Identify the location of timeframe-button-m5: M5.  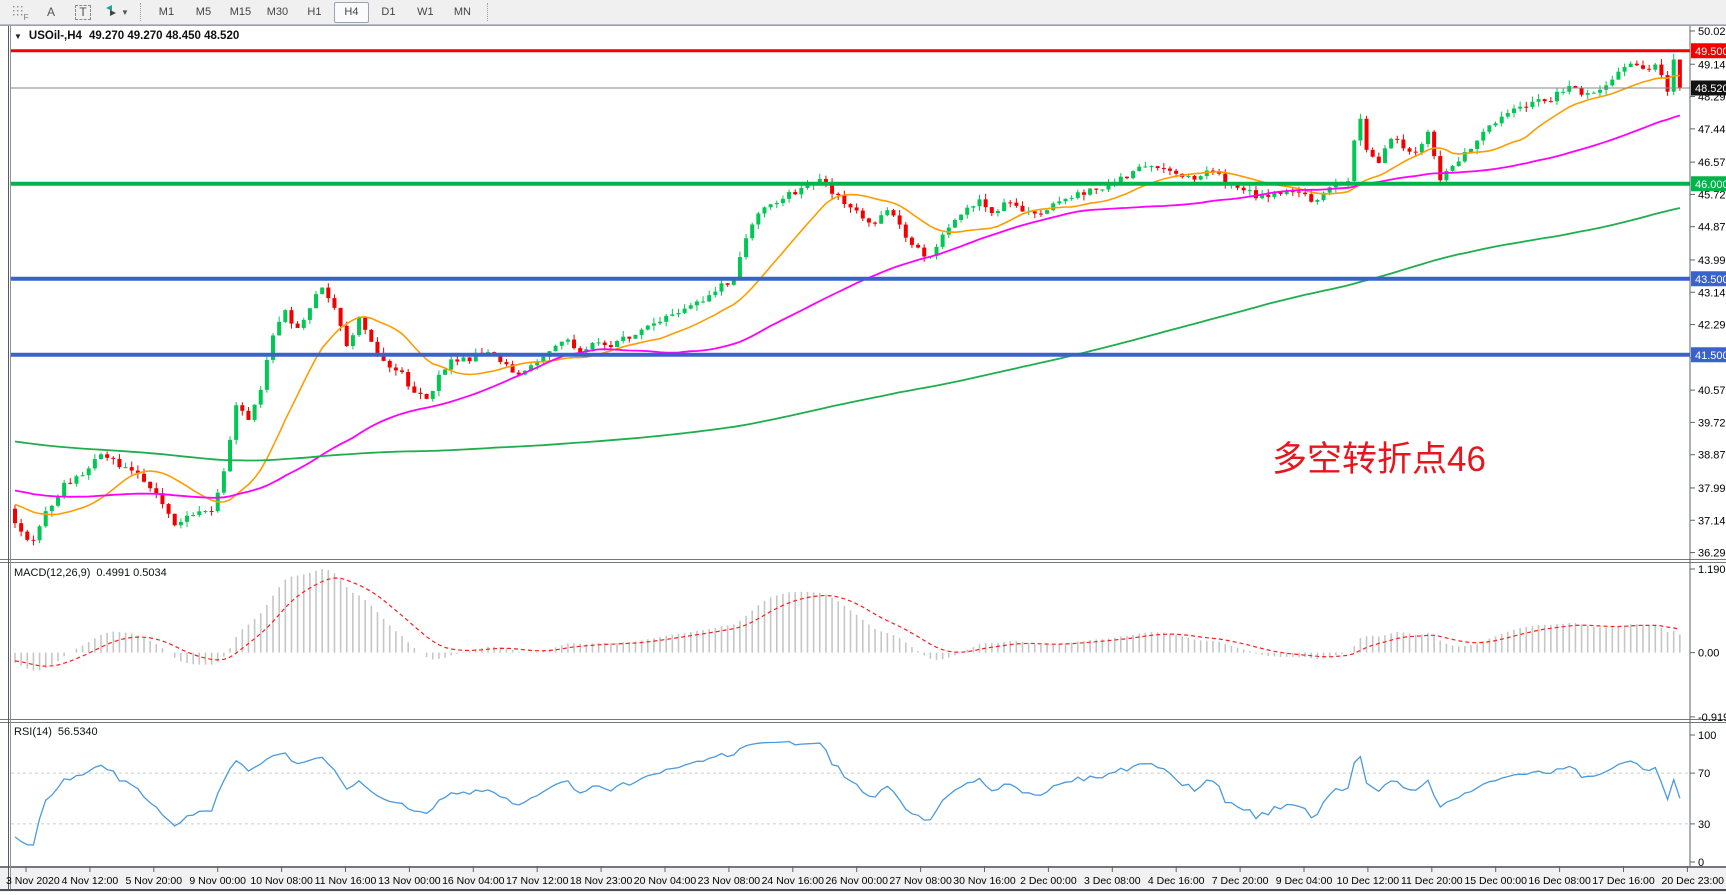
(203, 12).